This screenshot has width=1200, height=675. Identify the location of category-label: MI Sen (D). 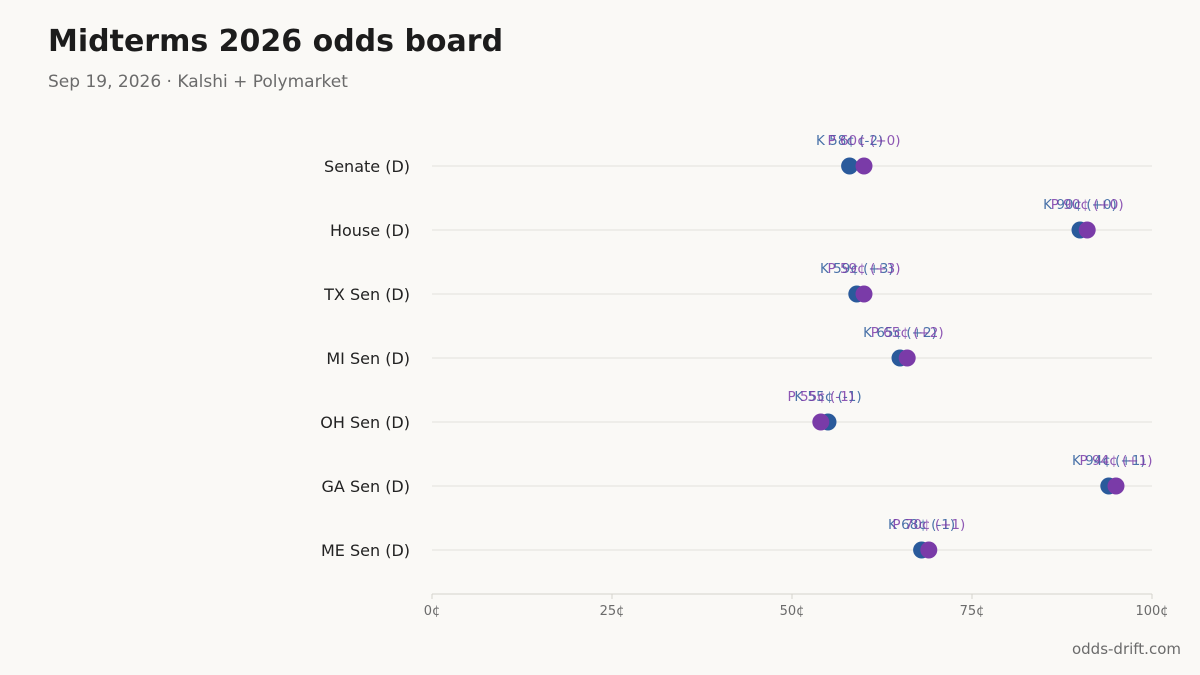
(368, 358).